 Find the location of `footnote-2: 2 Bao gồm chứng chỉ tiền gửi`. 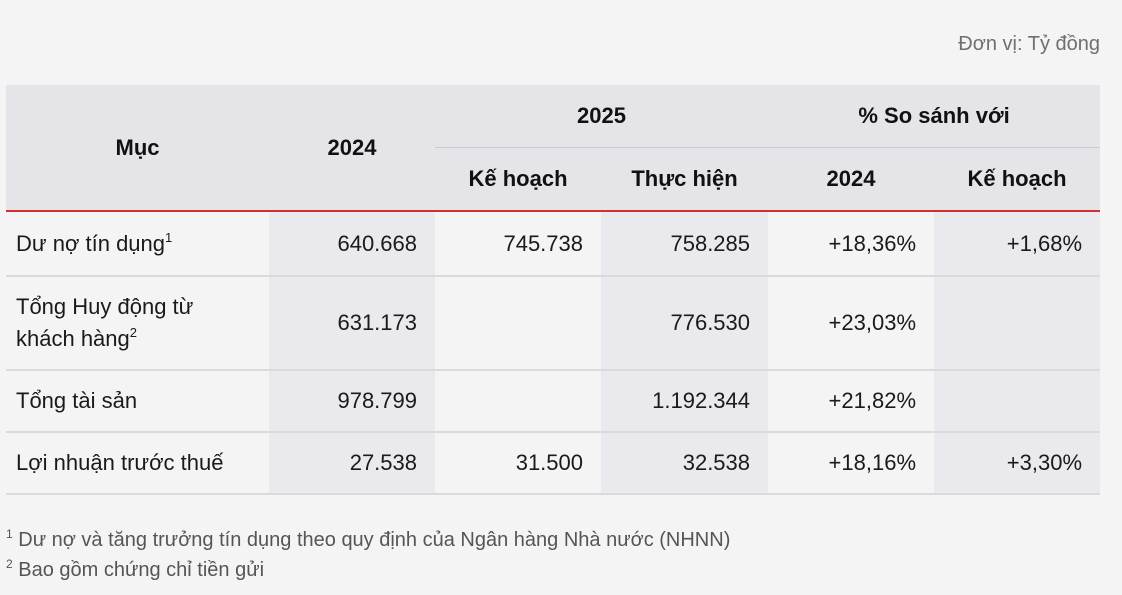

footnote-2: 2 Bao gồm chứng chỉ tiền gửi is located at coordinates (135, 569).